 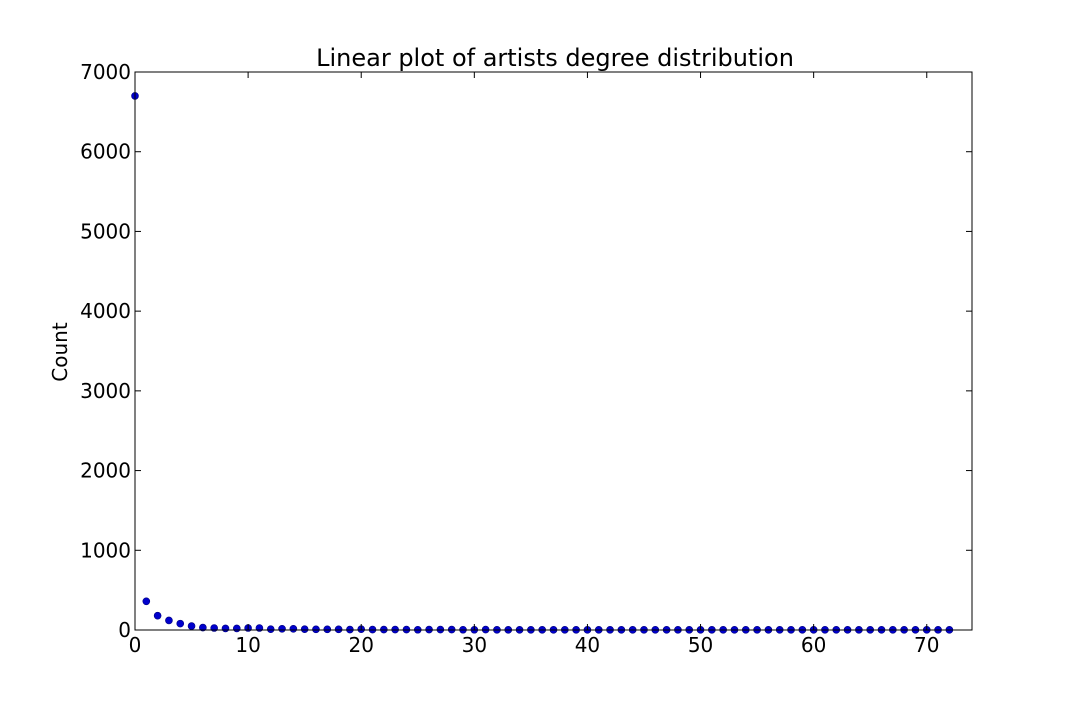 What do you see at coordinates (474, 645) in the screenshot?
I see `x-tick-label: 30` at bounding box center [474, 645].